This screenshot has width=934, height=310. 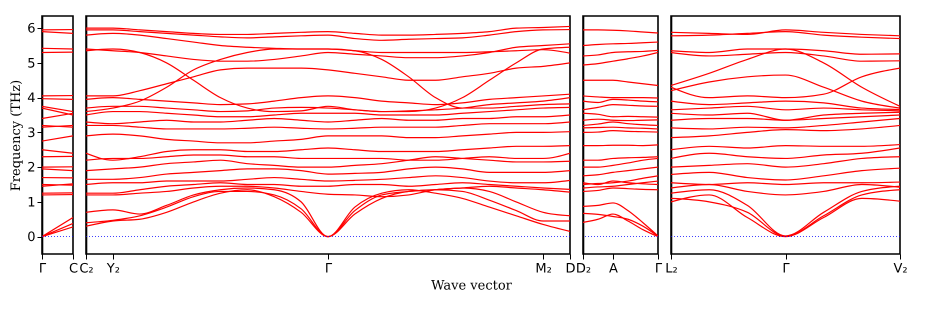 What do you see at coordinates (543, 269) in the screenshot?
I see `x-tick-label: M₂` at bounding box center [543, 269].